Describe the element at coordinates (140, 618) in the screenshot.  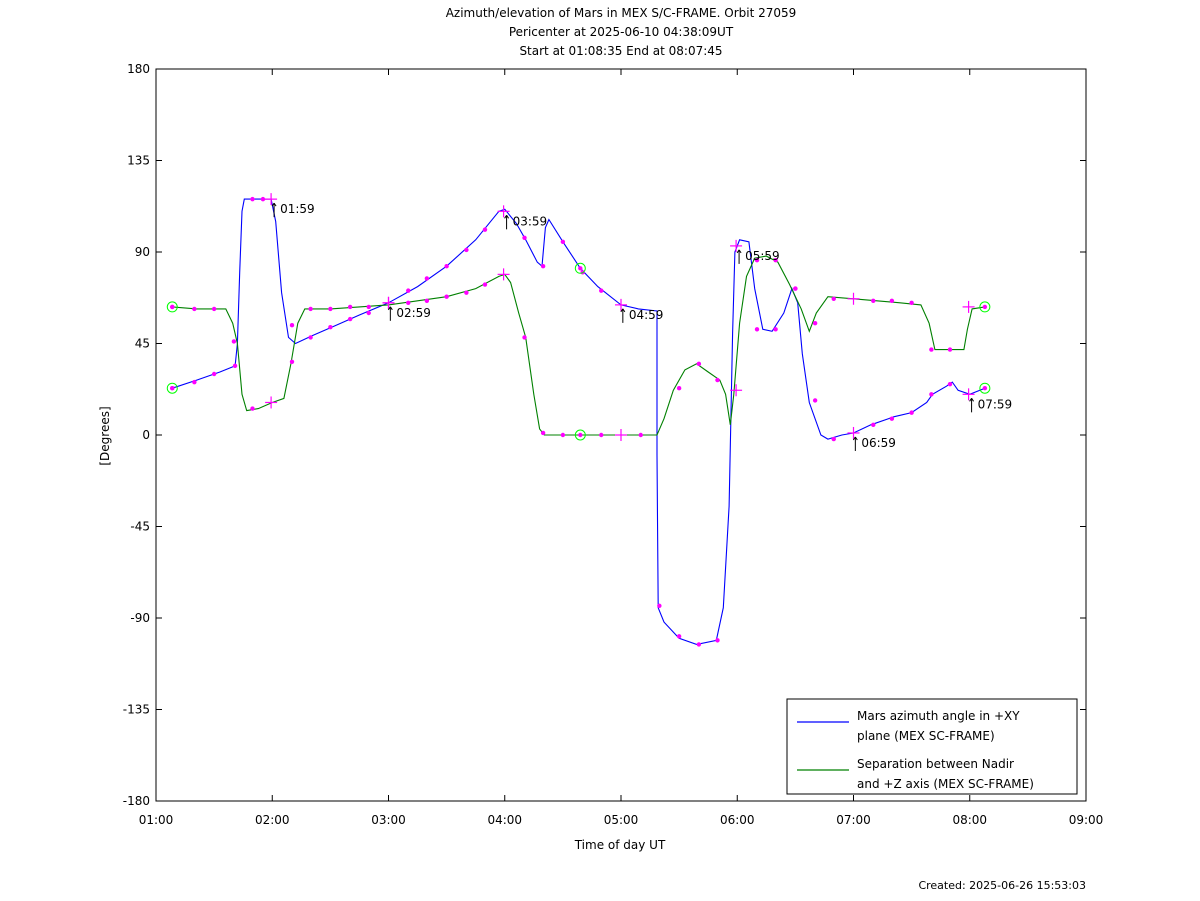
I see `y-tick-label: -90` at that location.